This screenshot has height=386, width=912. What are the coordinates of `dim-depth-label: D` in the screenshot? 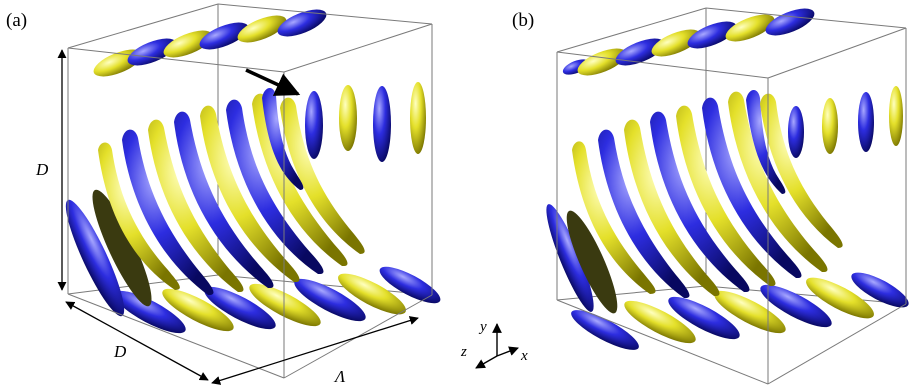 It's located at (120, 351).